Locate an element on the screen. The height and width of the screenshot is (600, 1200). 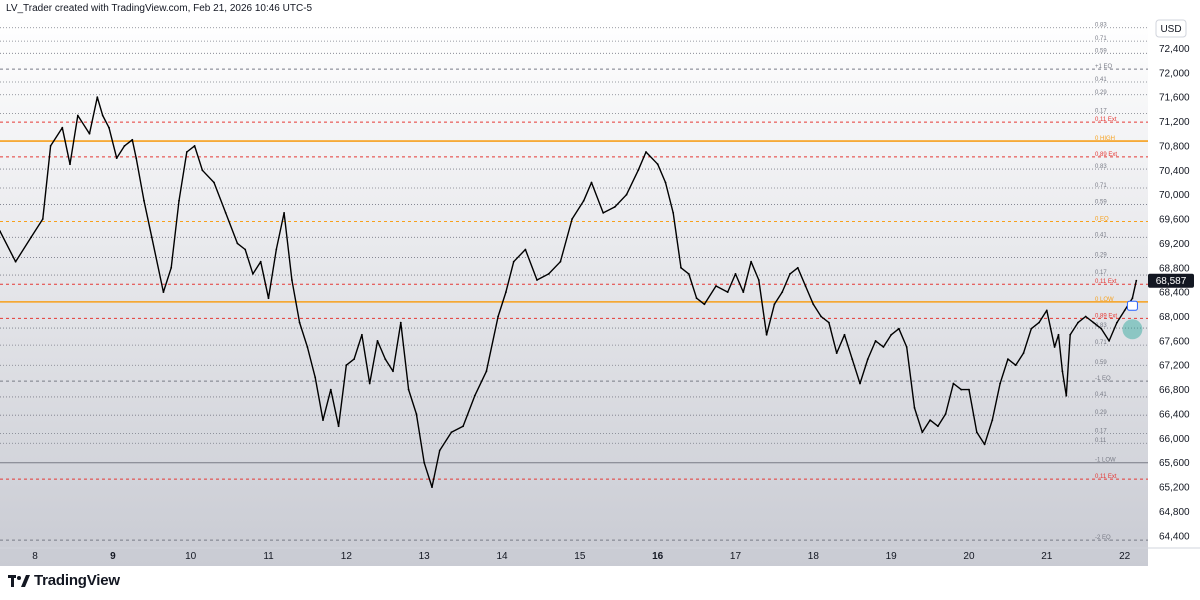
price-tick-label: 71,200 is located at coordinates (1174, 122).